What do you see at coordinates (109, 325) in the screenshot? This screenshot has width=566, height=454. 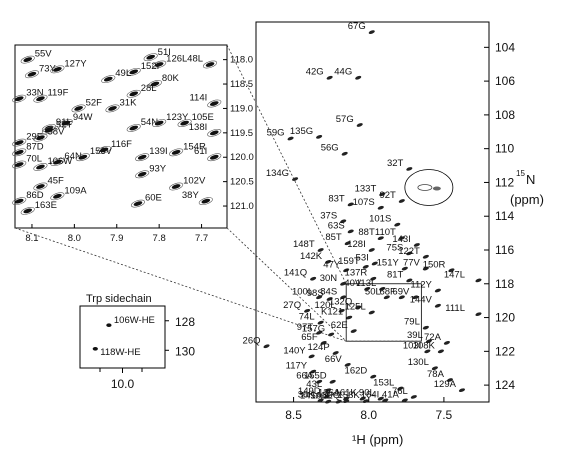 I see `trp-peak-106w-he` at bounding box center [109, 325].